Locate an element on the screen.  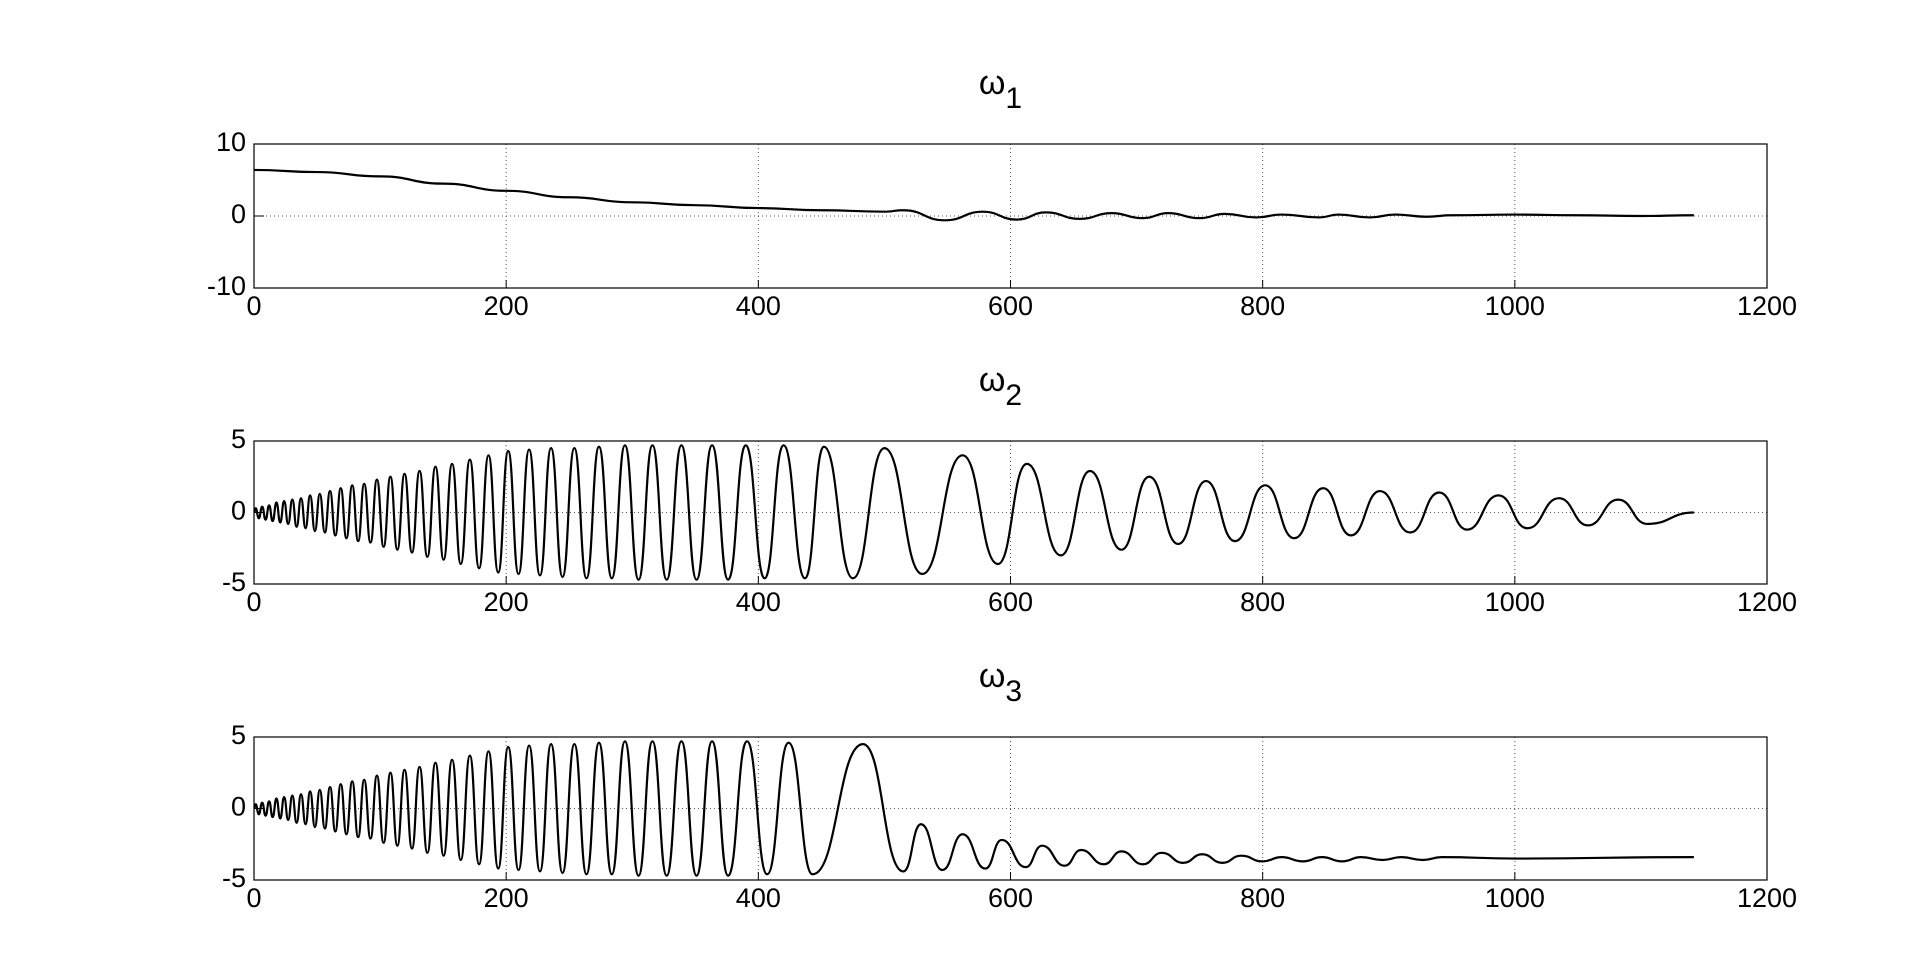
subplot-title: ω1 is located at coordinates (1000, 89).